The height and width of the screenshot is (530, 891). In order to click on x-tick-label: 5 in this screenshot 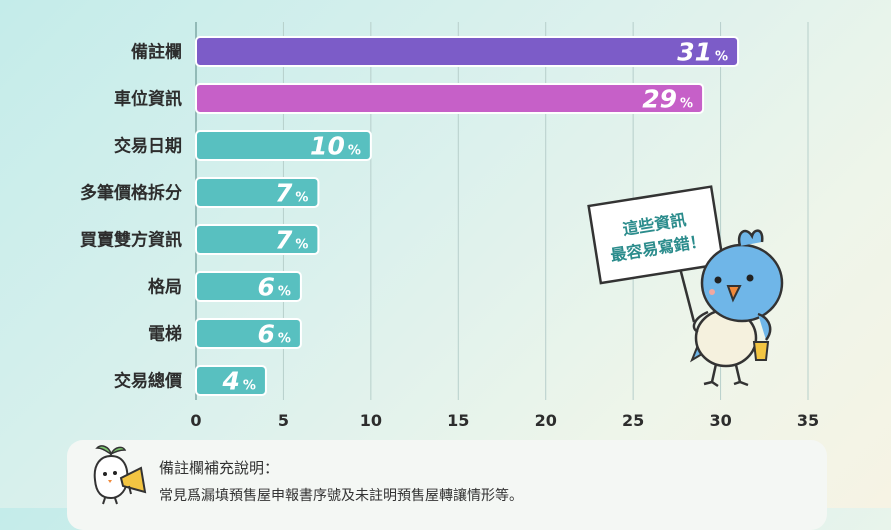, I will do `click(283, 420)`.